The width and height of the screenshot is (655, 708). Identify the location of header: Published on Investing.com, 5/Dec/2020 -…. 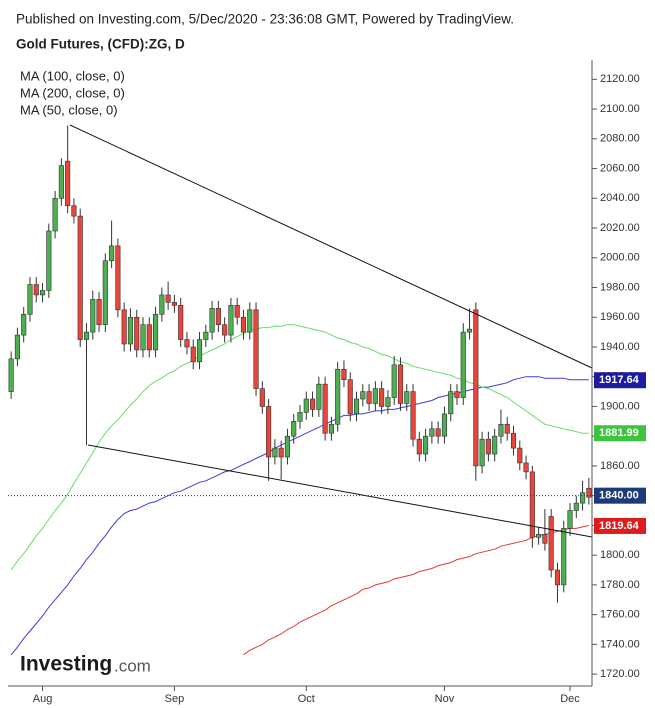
(265, 19).